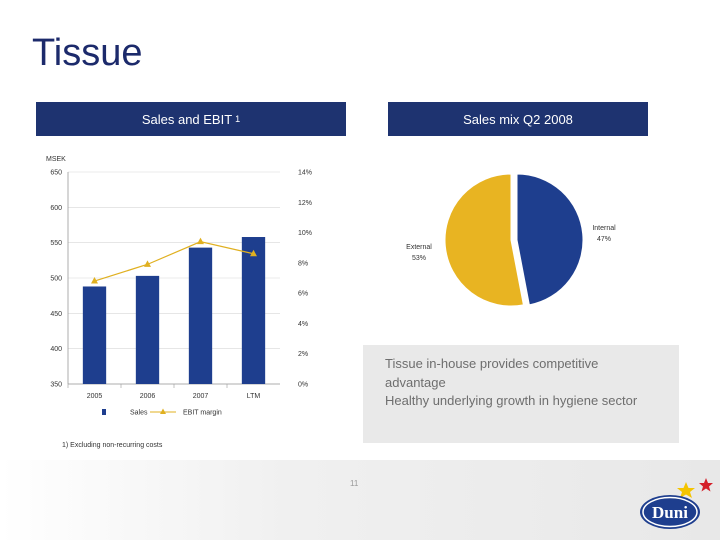 The height and width of the screenshot is (540, 720). I want to click on footnote: 1) Excluding non-recurring costs, so click(112, 445).